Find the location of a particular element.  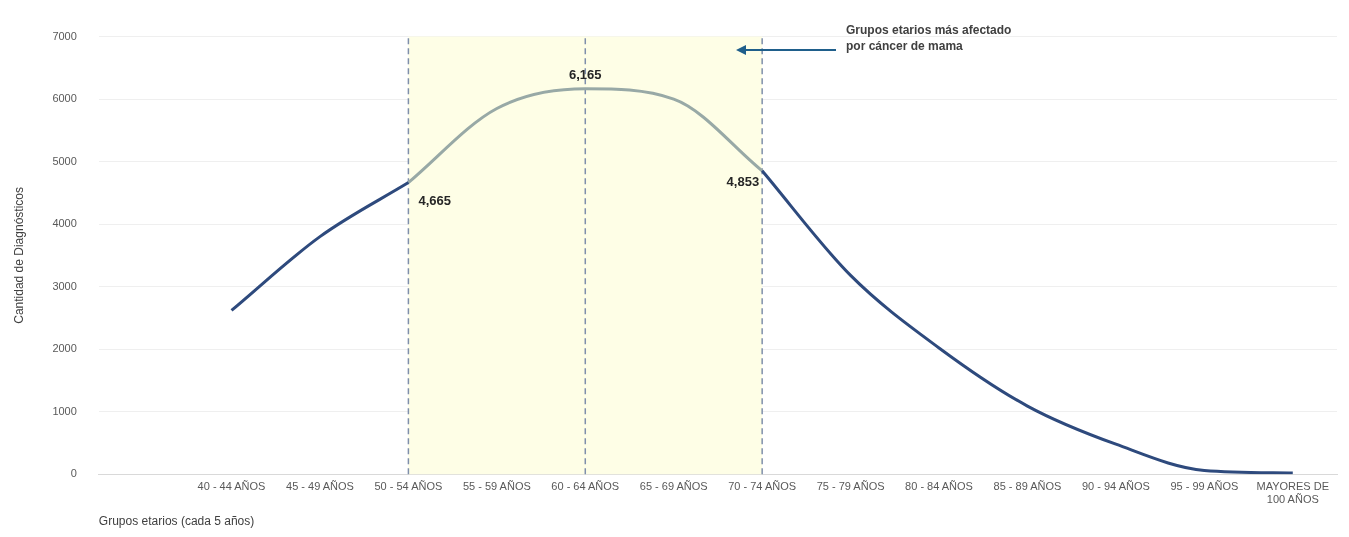

x-tick-label: 50 - 54 AÑOS is located at coordinates (408, 485).